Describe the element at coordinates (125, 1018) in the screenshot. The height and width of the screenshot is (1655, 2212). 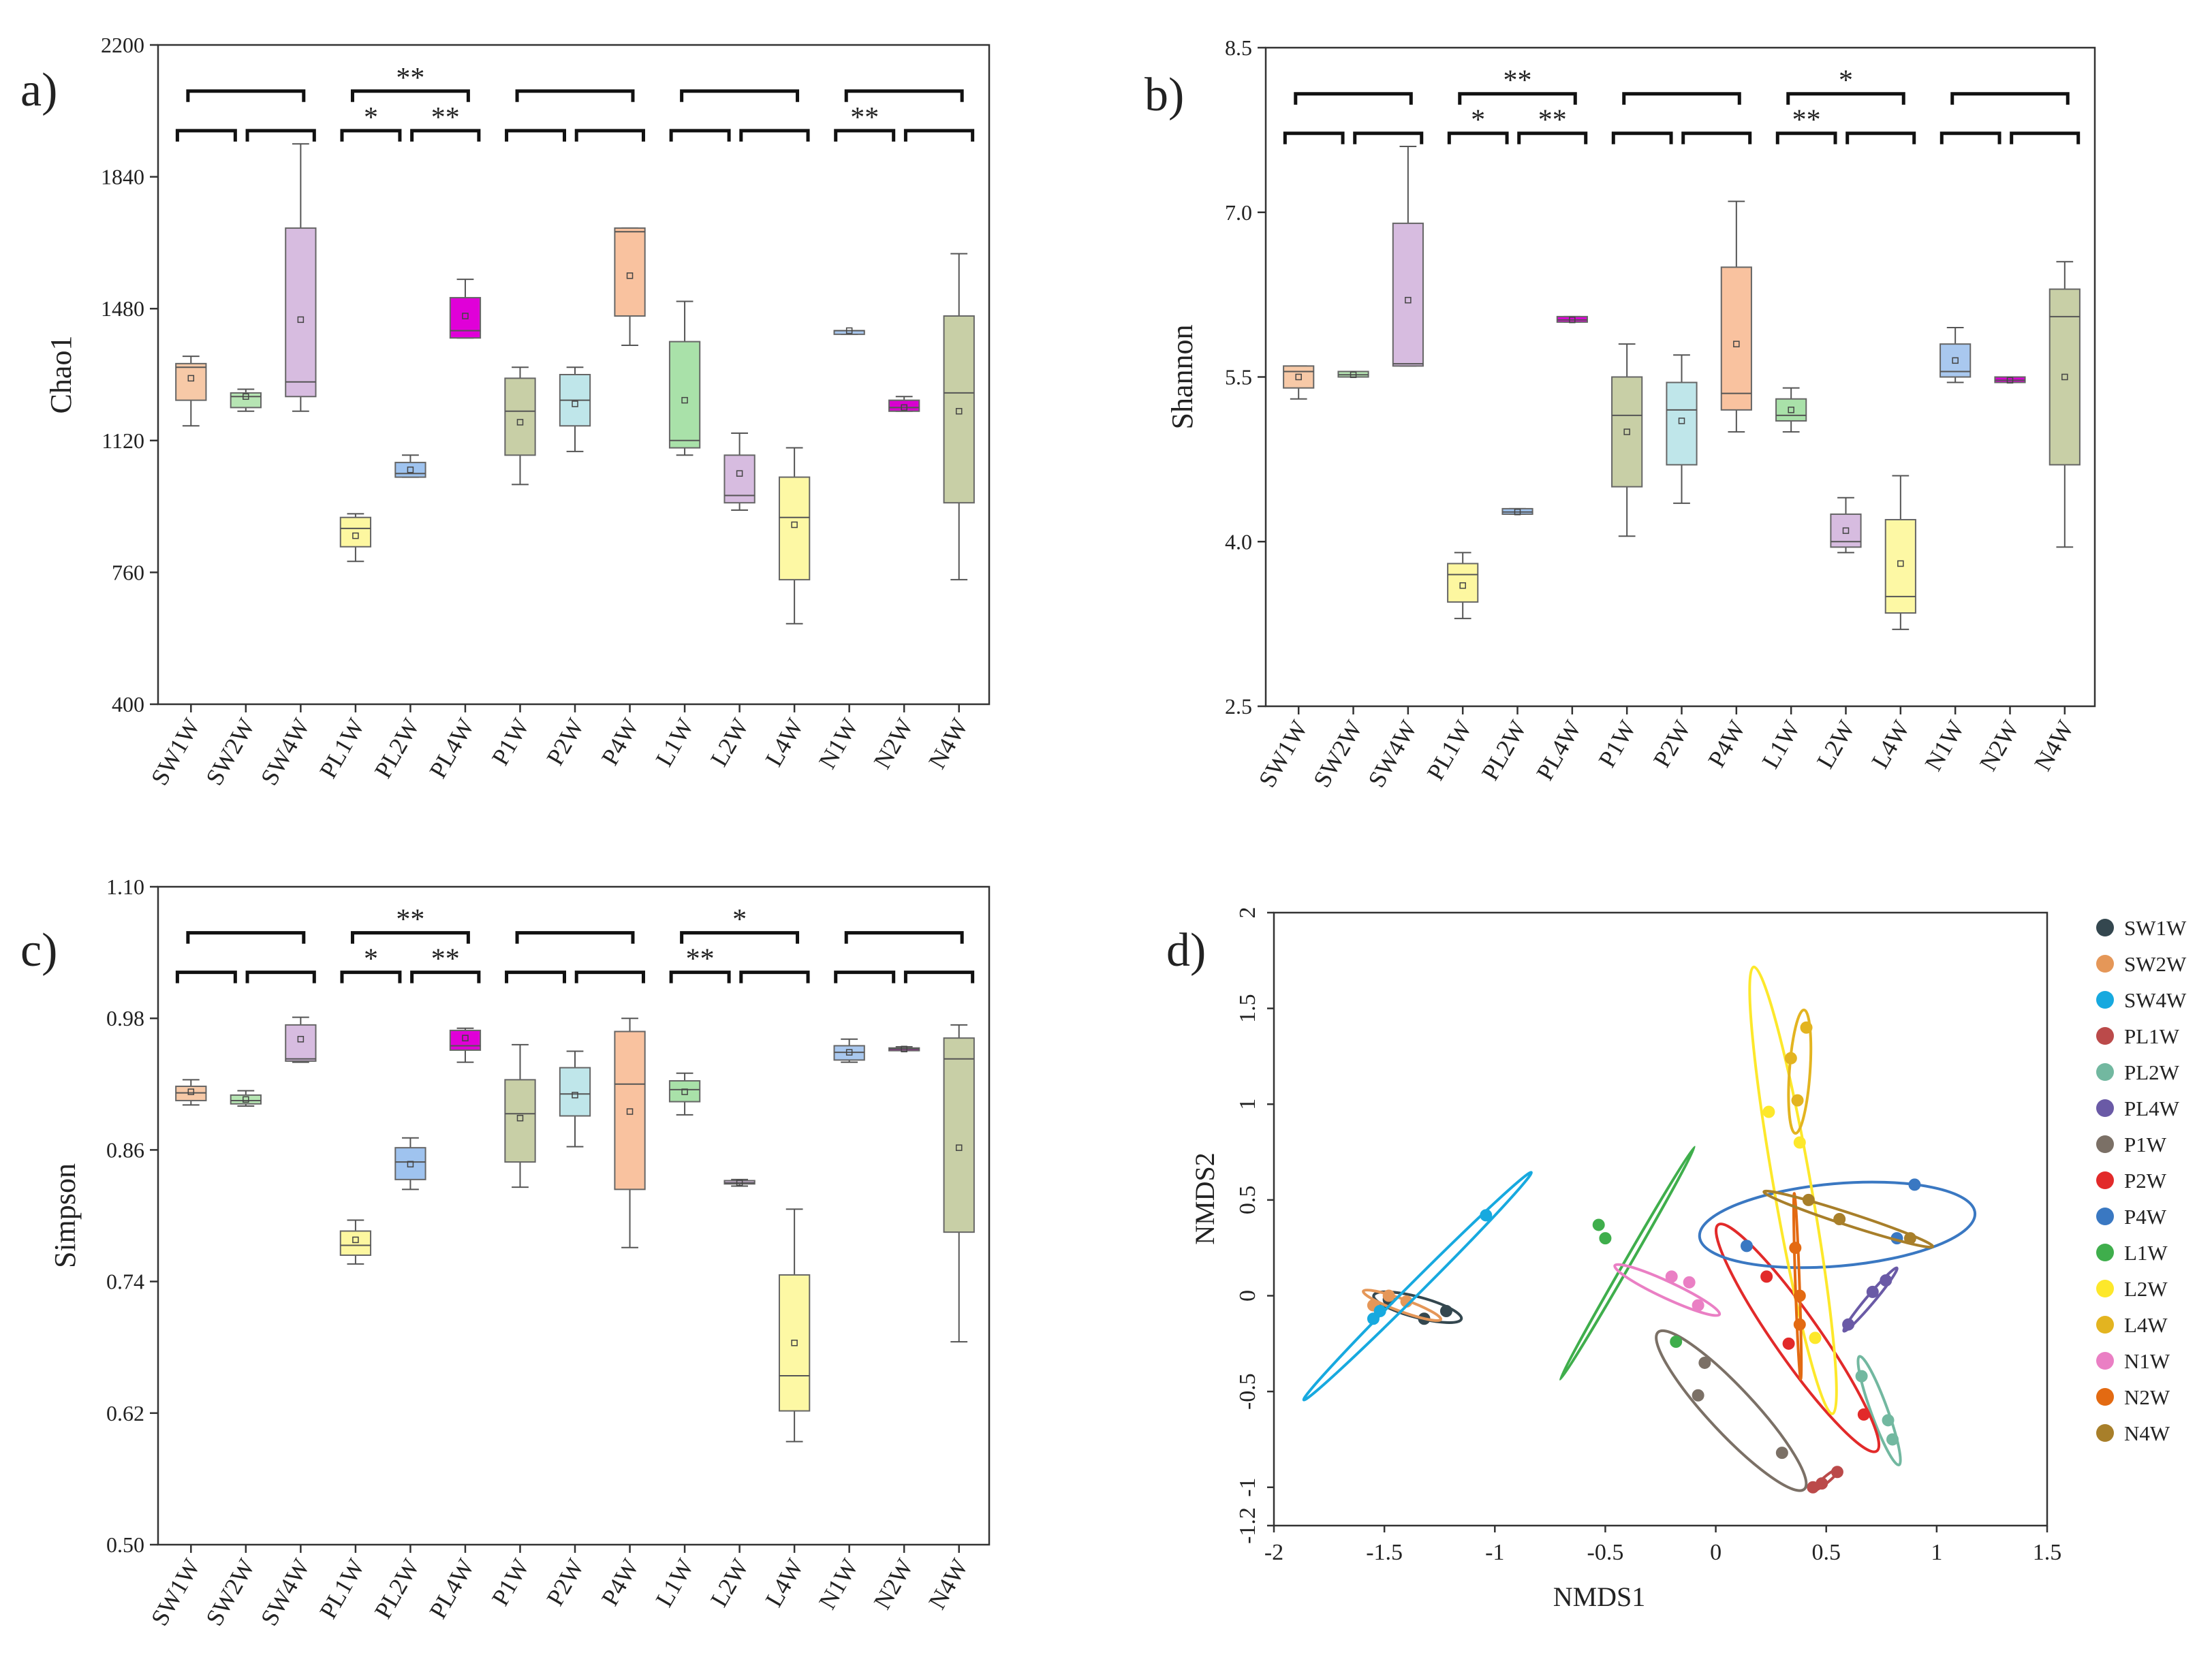
I see `y-tick-label: 0.98` at that location.